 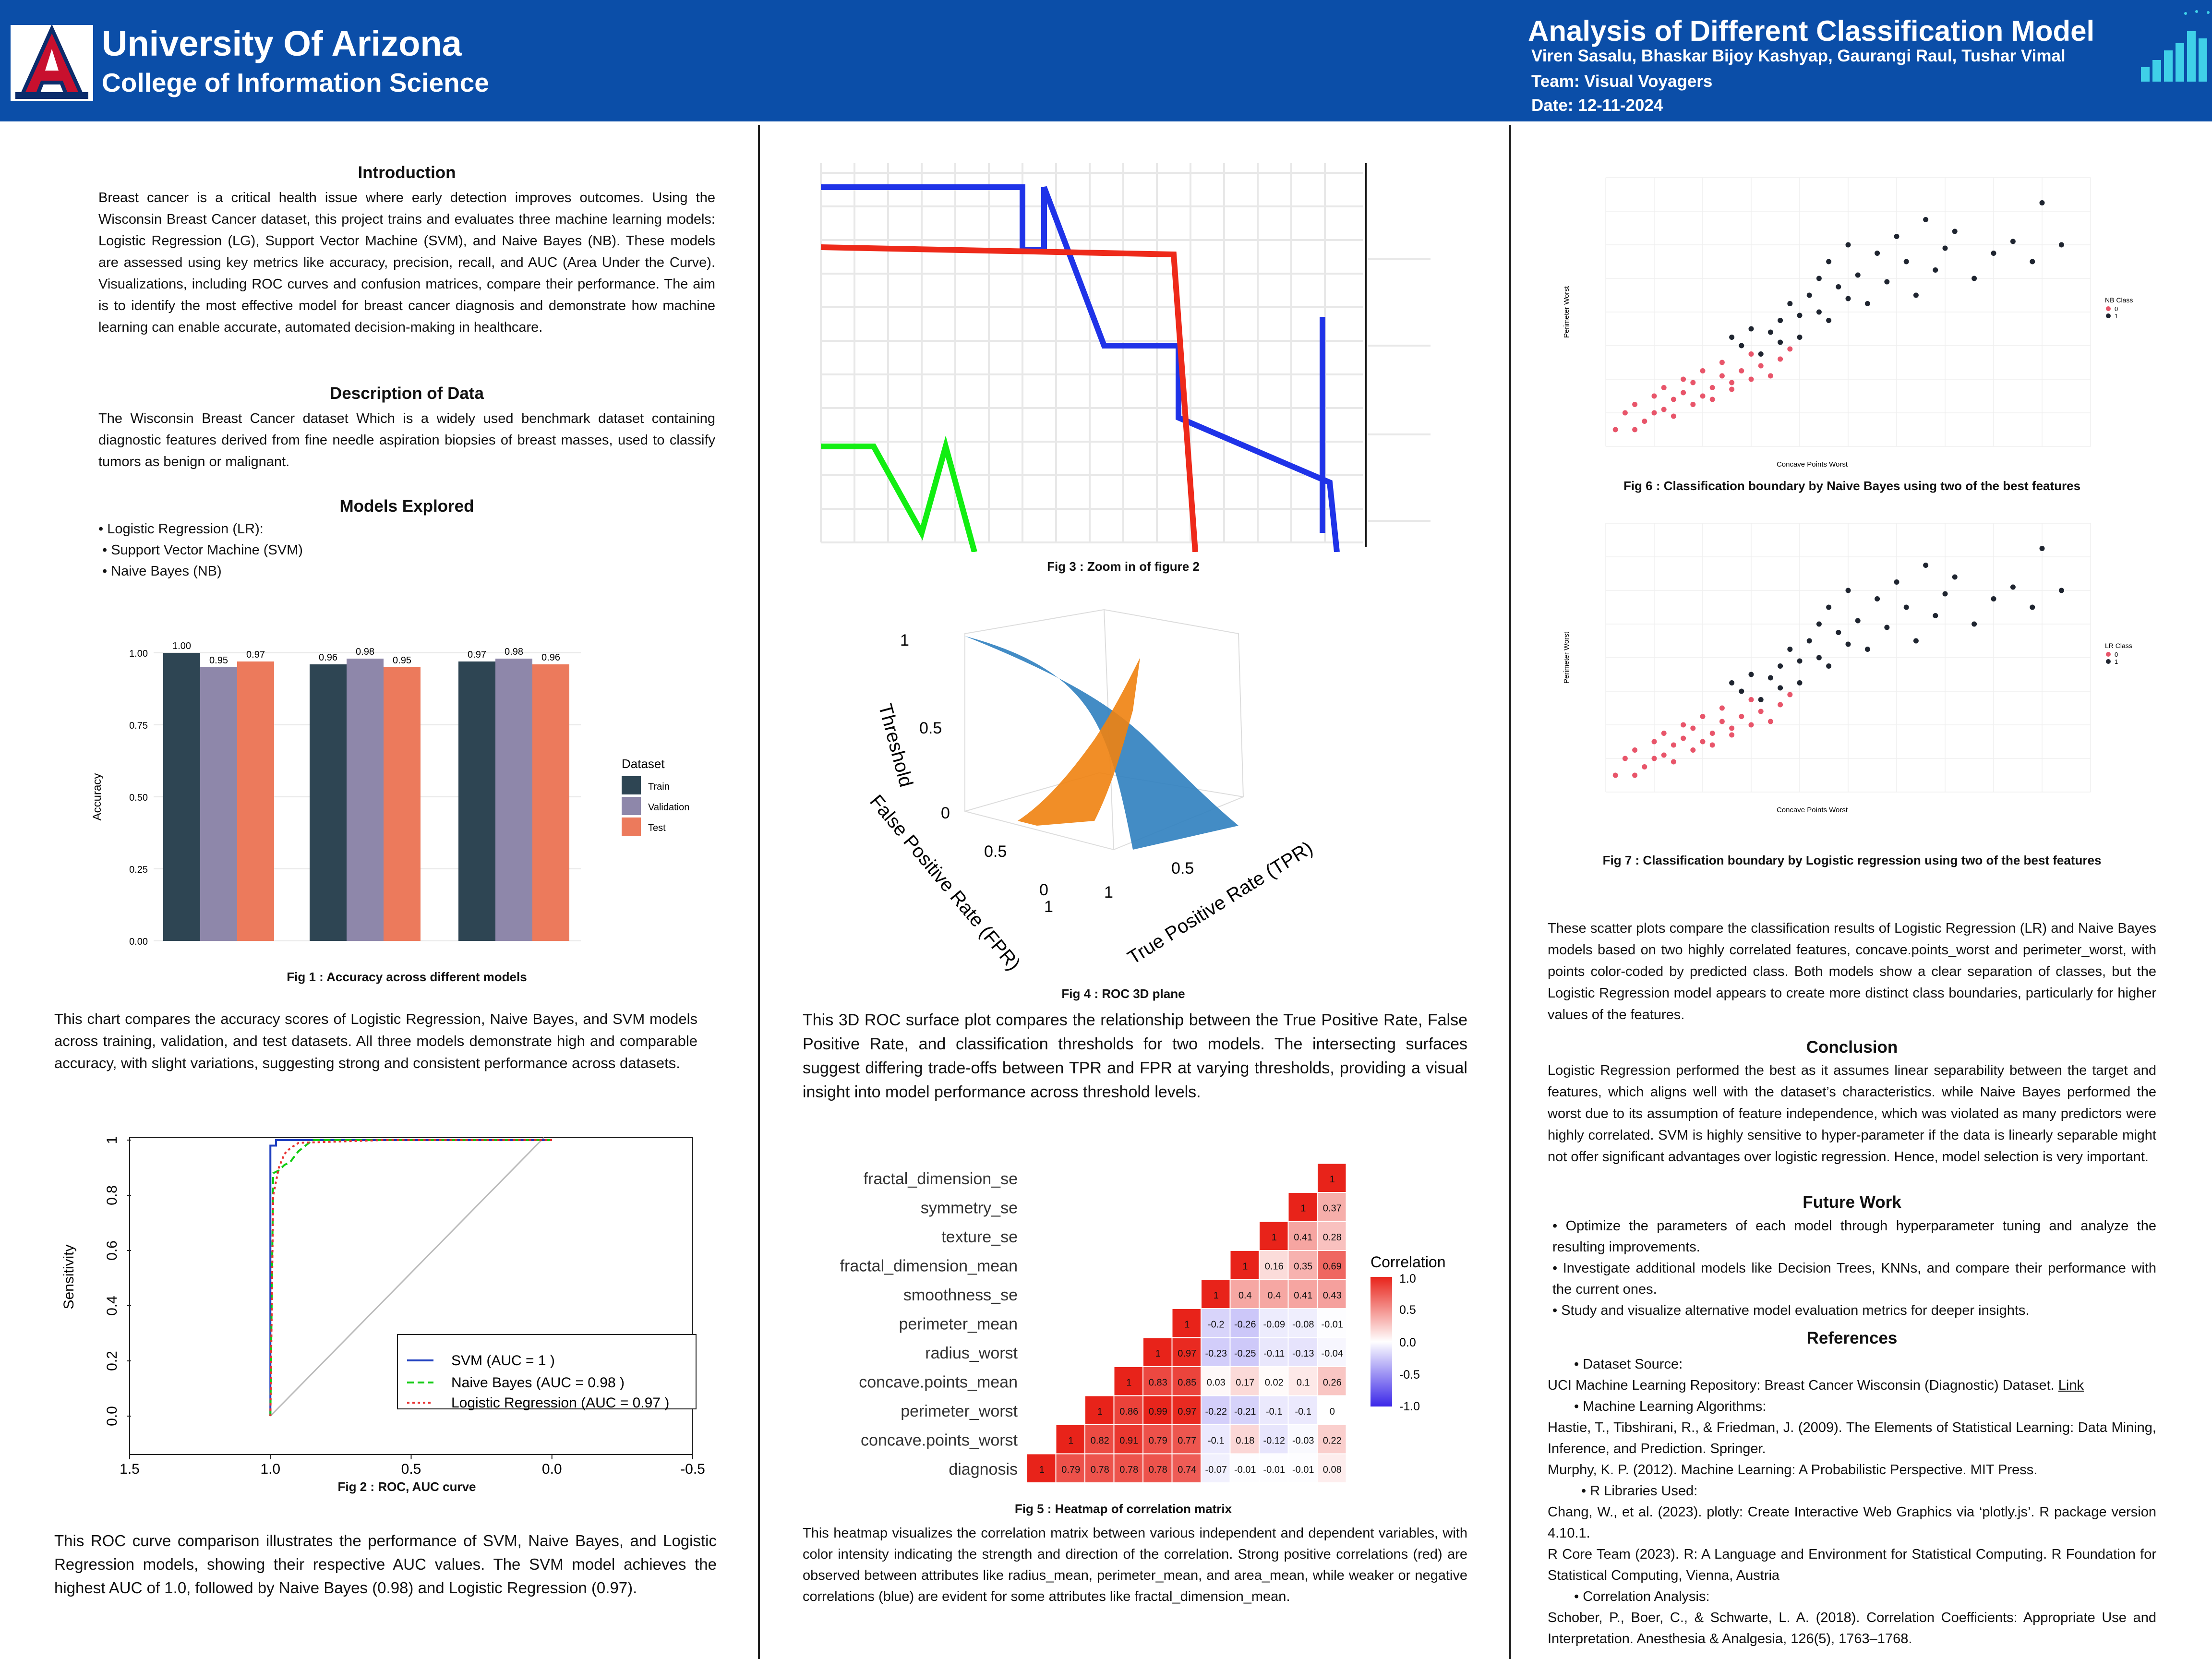 I want to click on legend-swatch-validation, so click(x=632, y=806).